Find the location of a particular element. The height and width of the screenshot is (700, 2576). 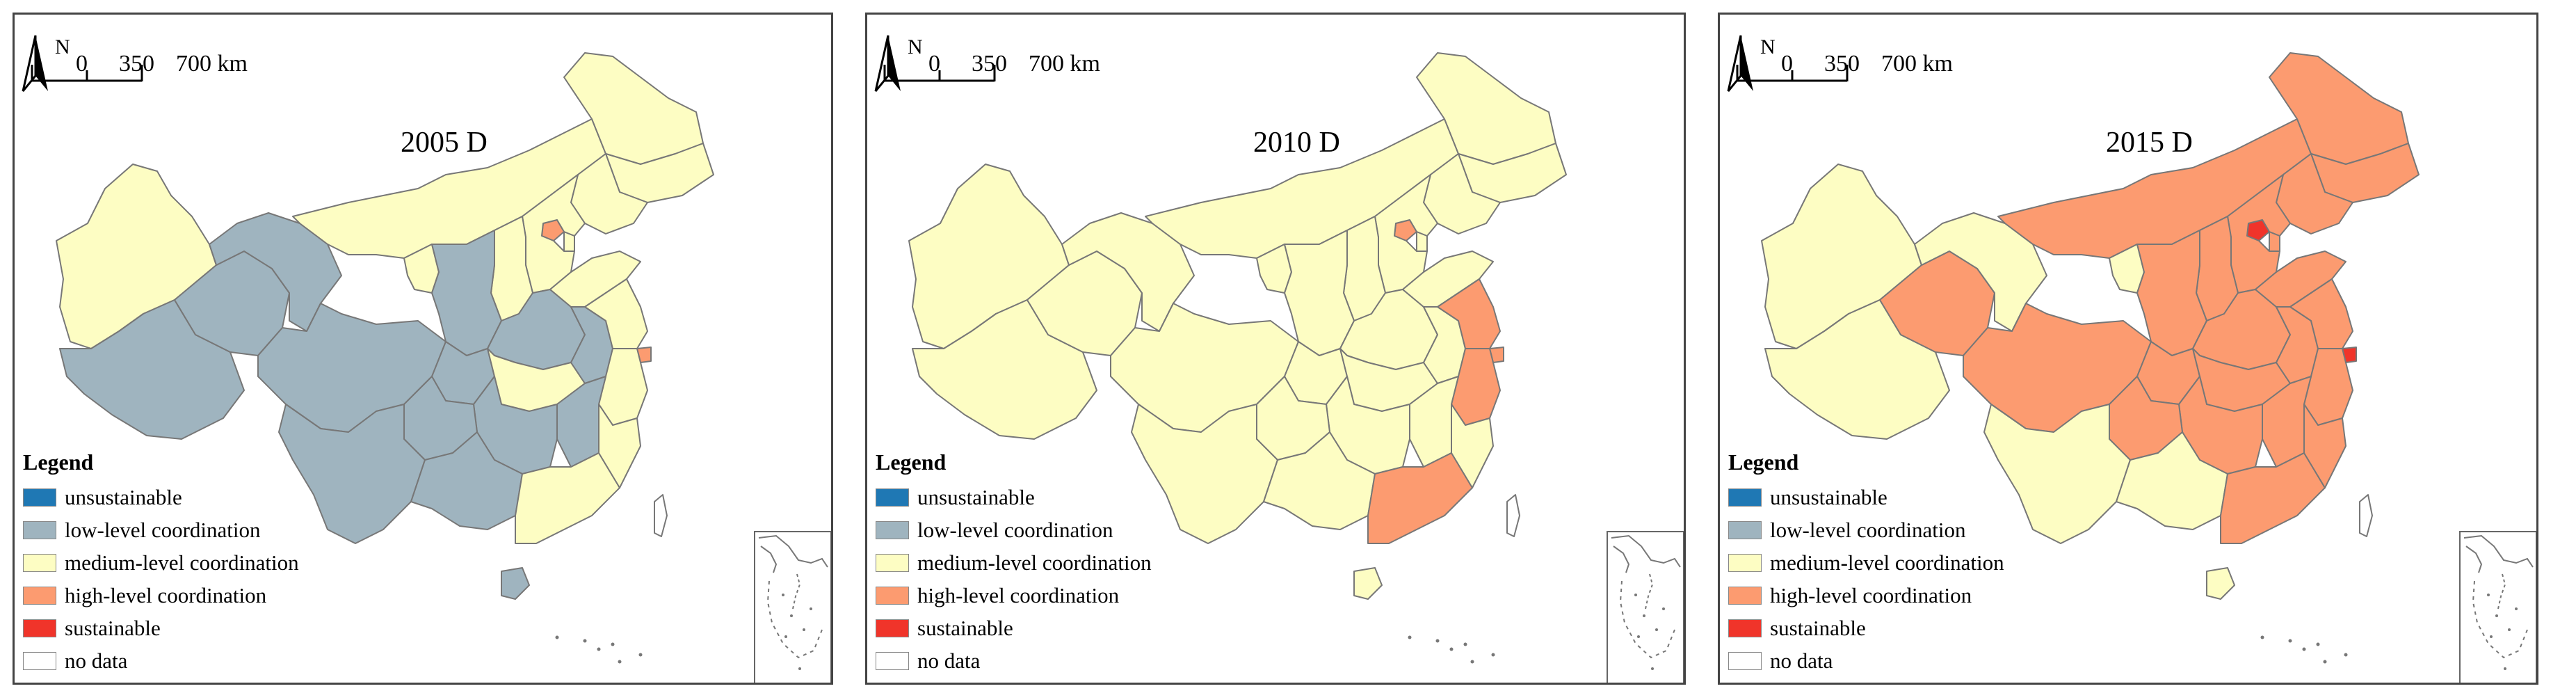

map-title: 2005 D is located at coordinates (444, 143).